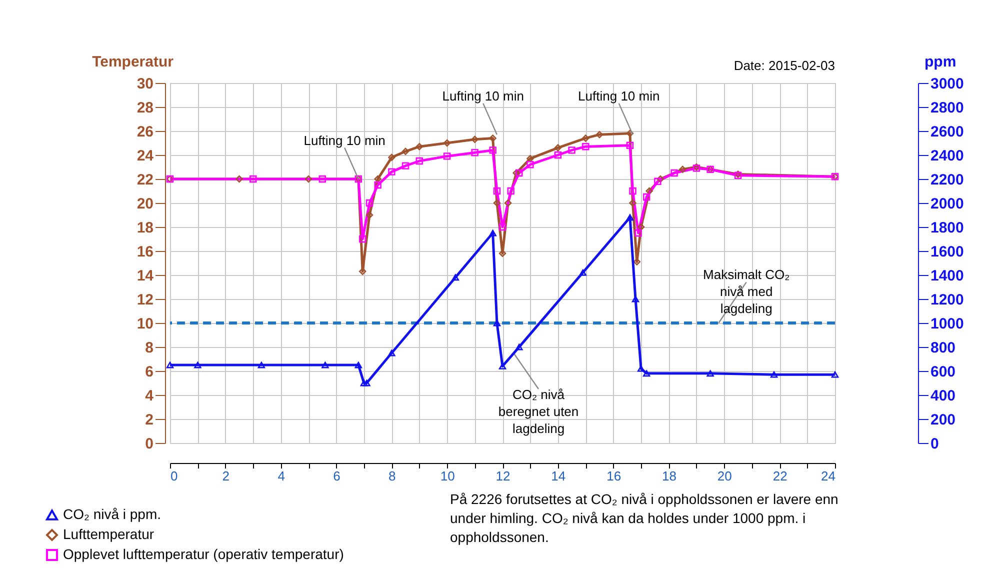 This screenshot has width=998, height=584. I want to click on y-tick-label: 4, so click(149, 396).